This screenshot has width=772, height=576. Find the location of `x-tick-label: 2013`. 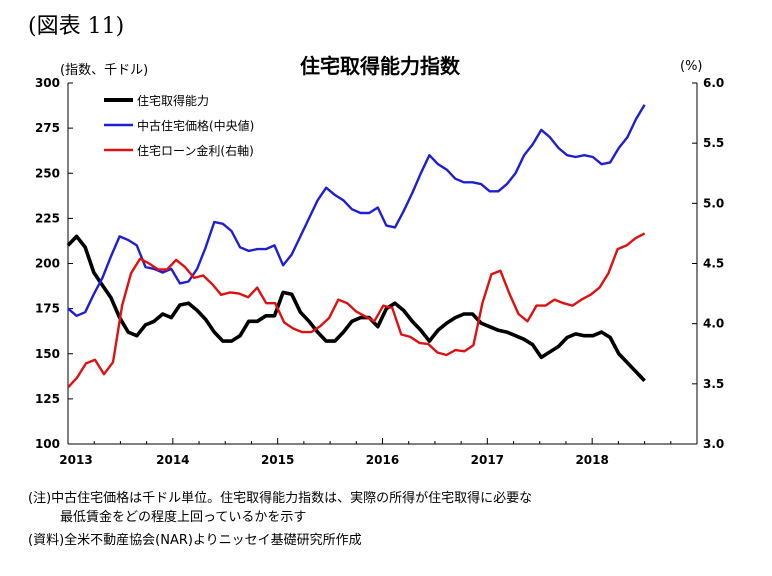

x-tick-label: 2013 is located at coordinates (75, 460).